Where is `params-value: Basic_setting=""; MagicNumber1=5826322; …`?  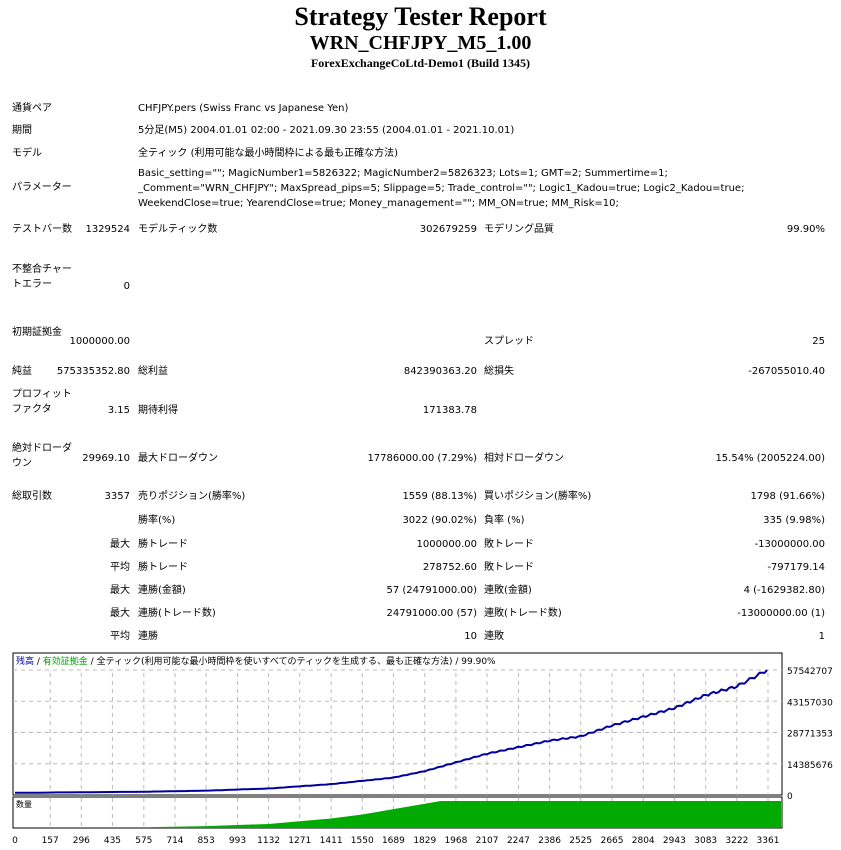
params-value: Basic_setting=""; MagicNumber1=5826322; … is located at coordinates (441, 188).